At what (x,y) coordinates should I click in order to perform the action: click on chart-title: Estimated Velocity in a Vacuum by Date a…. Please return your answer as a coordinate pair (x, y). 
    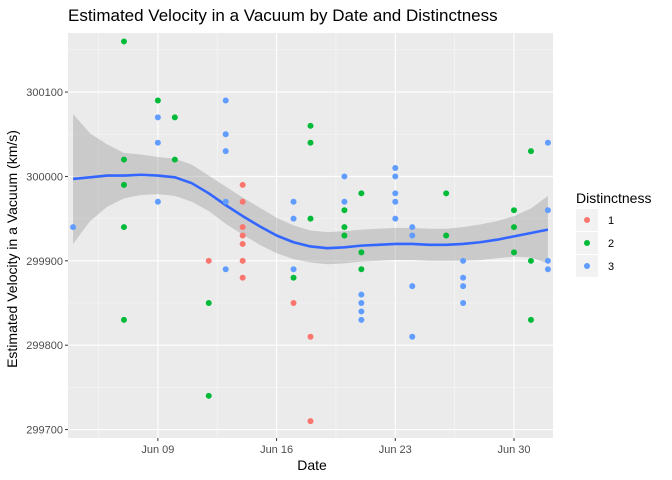
    Looking at the image, I should click on (283, 15).